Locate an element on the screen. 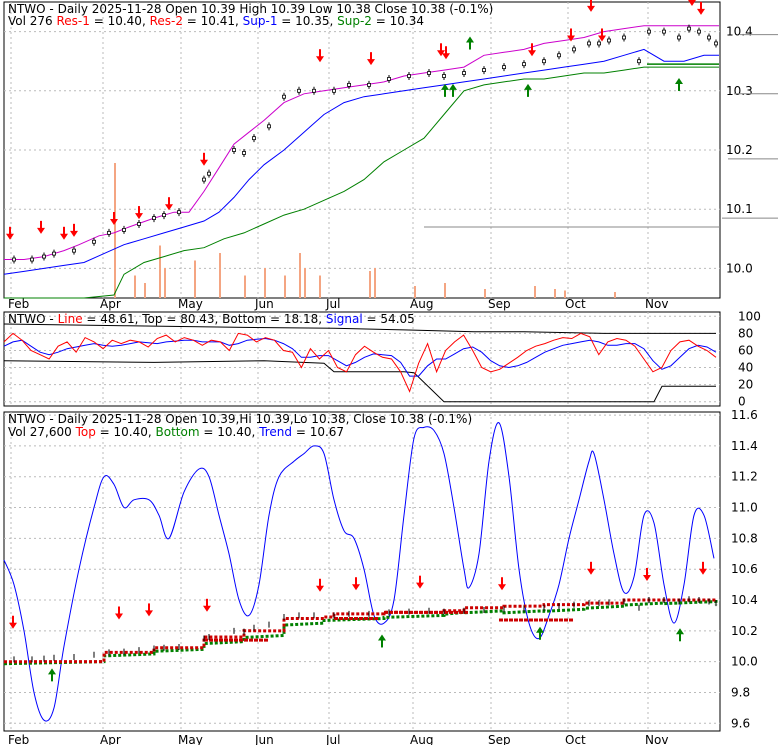 This screenshot has width=780, height=749. trend-x-label: Oct is located at coordinates (575, 739).